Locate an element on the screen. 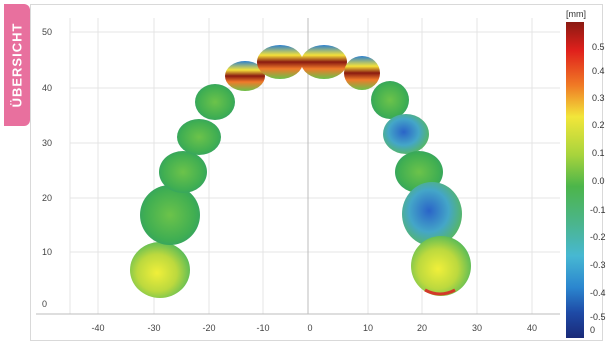 The image size is (607, 345). colorbar-unit: [mm] is located at coordinates (576, 14).